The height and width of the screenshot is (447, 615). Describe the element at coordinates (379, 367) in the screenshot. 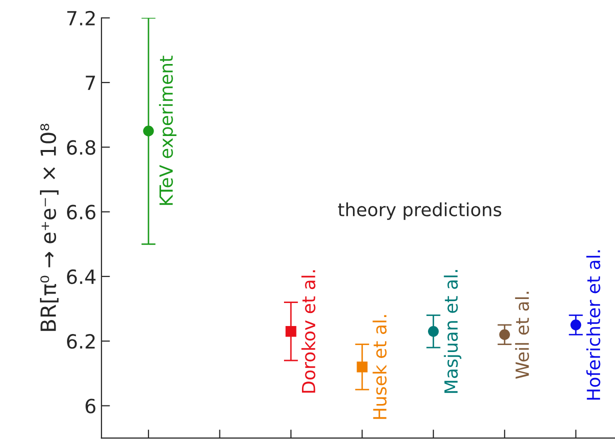

I see `text: Husek et al.` at that location.